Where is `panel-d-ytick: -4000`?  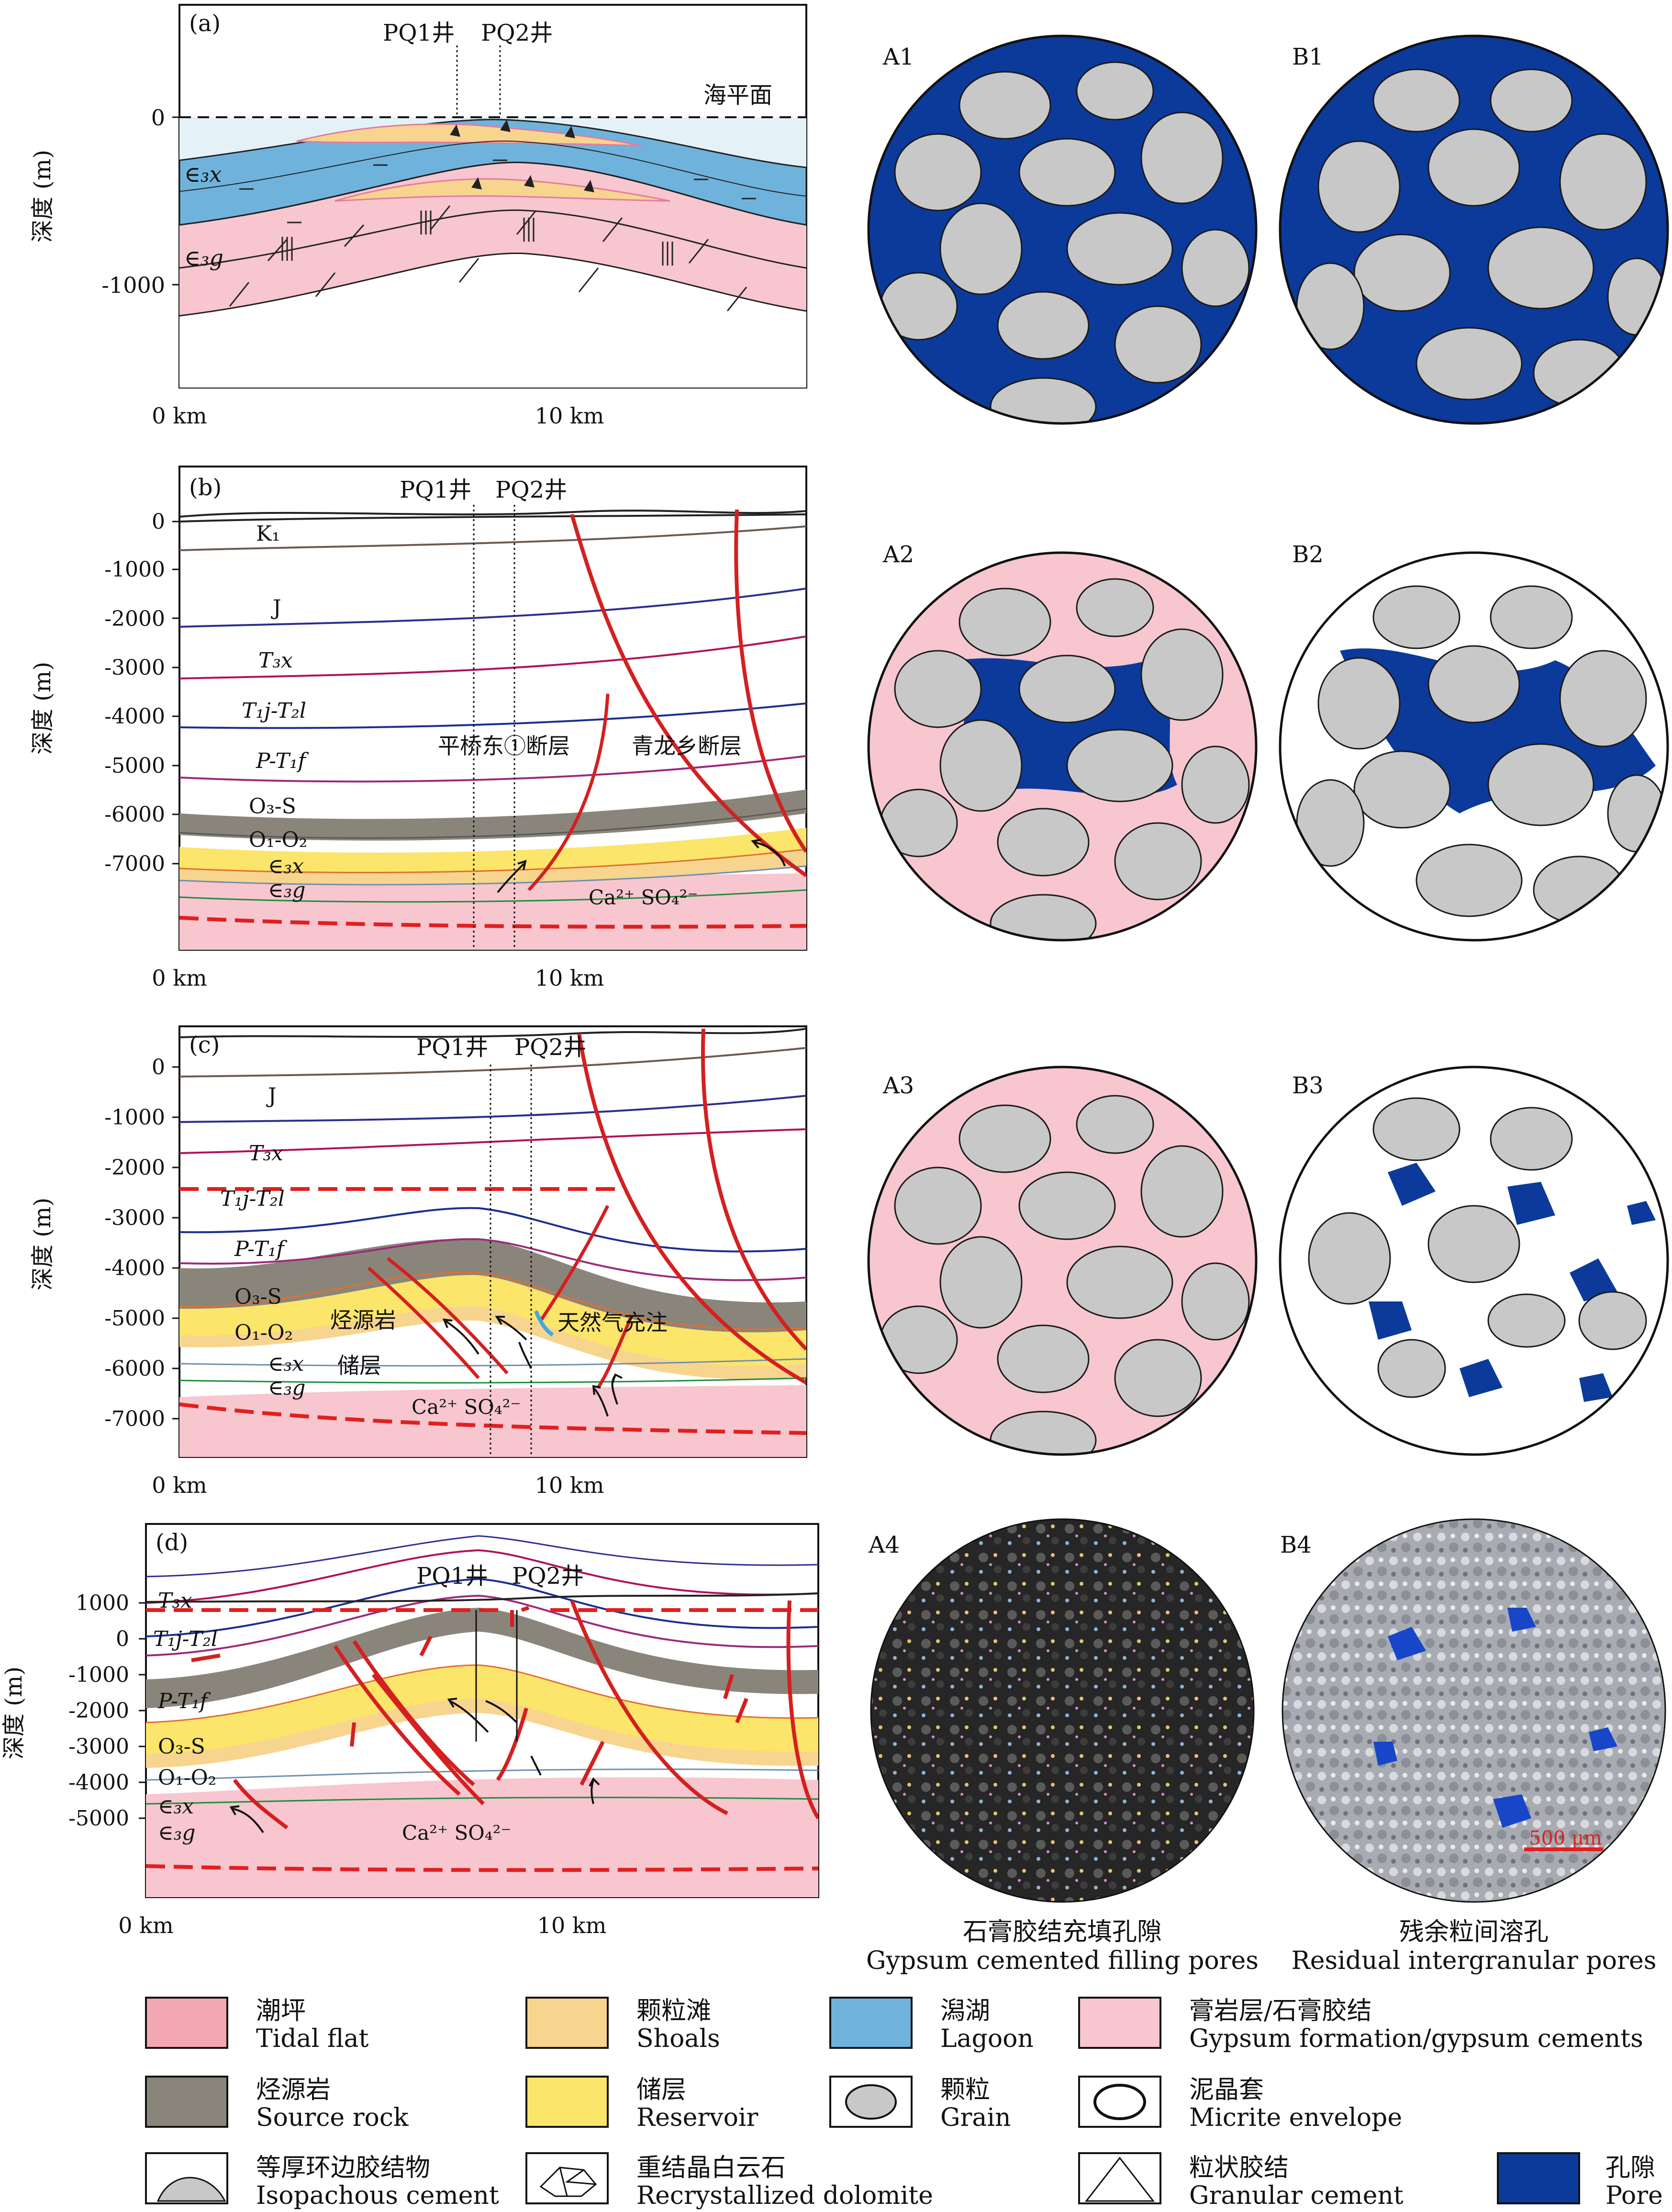
panel-d-ytick: -4000 is located at coordinates (98, 1782).